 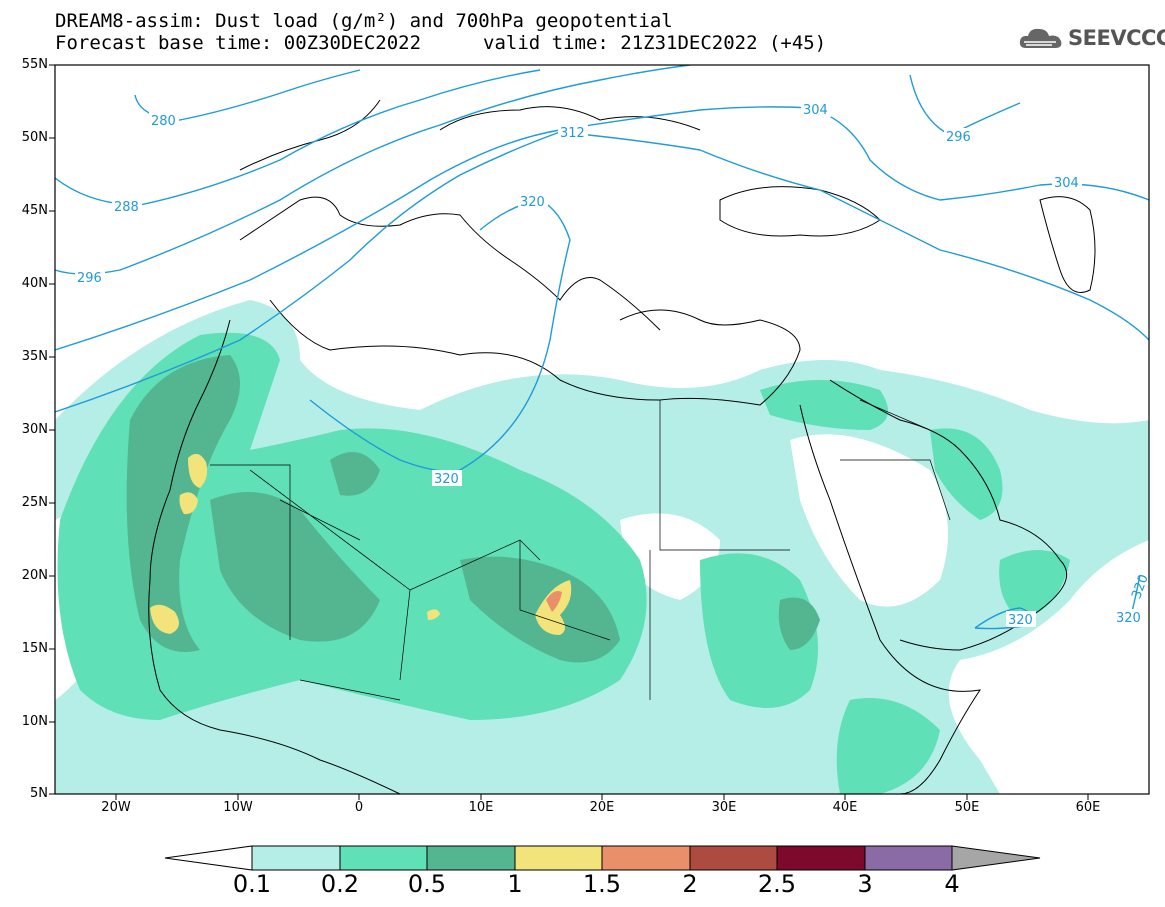 I want to click on forecast-base-time: Forecast base time: 00Z30DEC2022, so click(x=238, y=43).